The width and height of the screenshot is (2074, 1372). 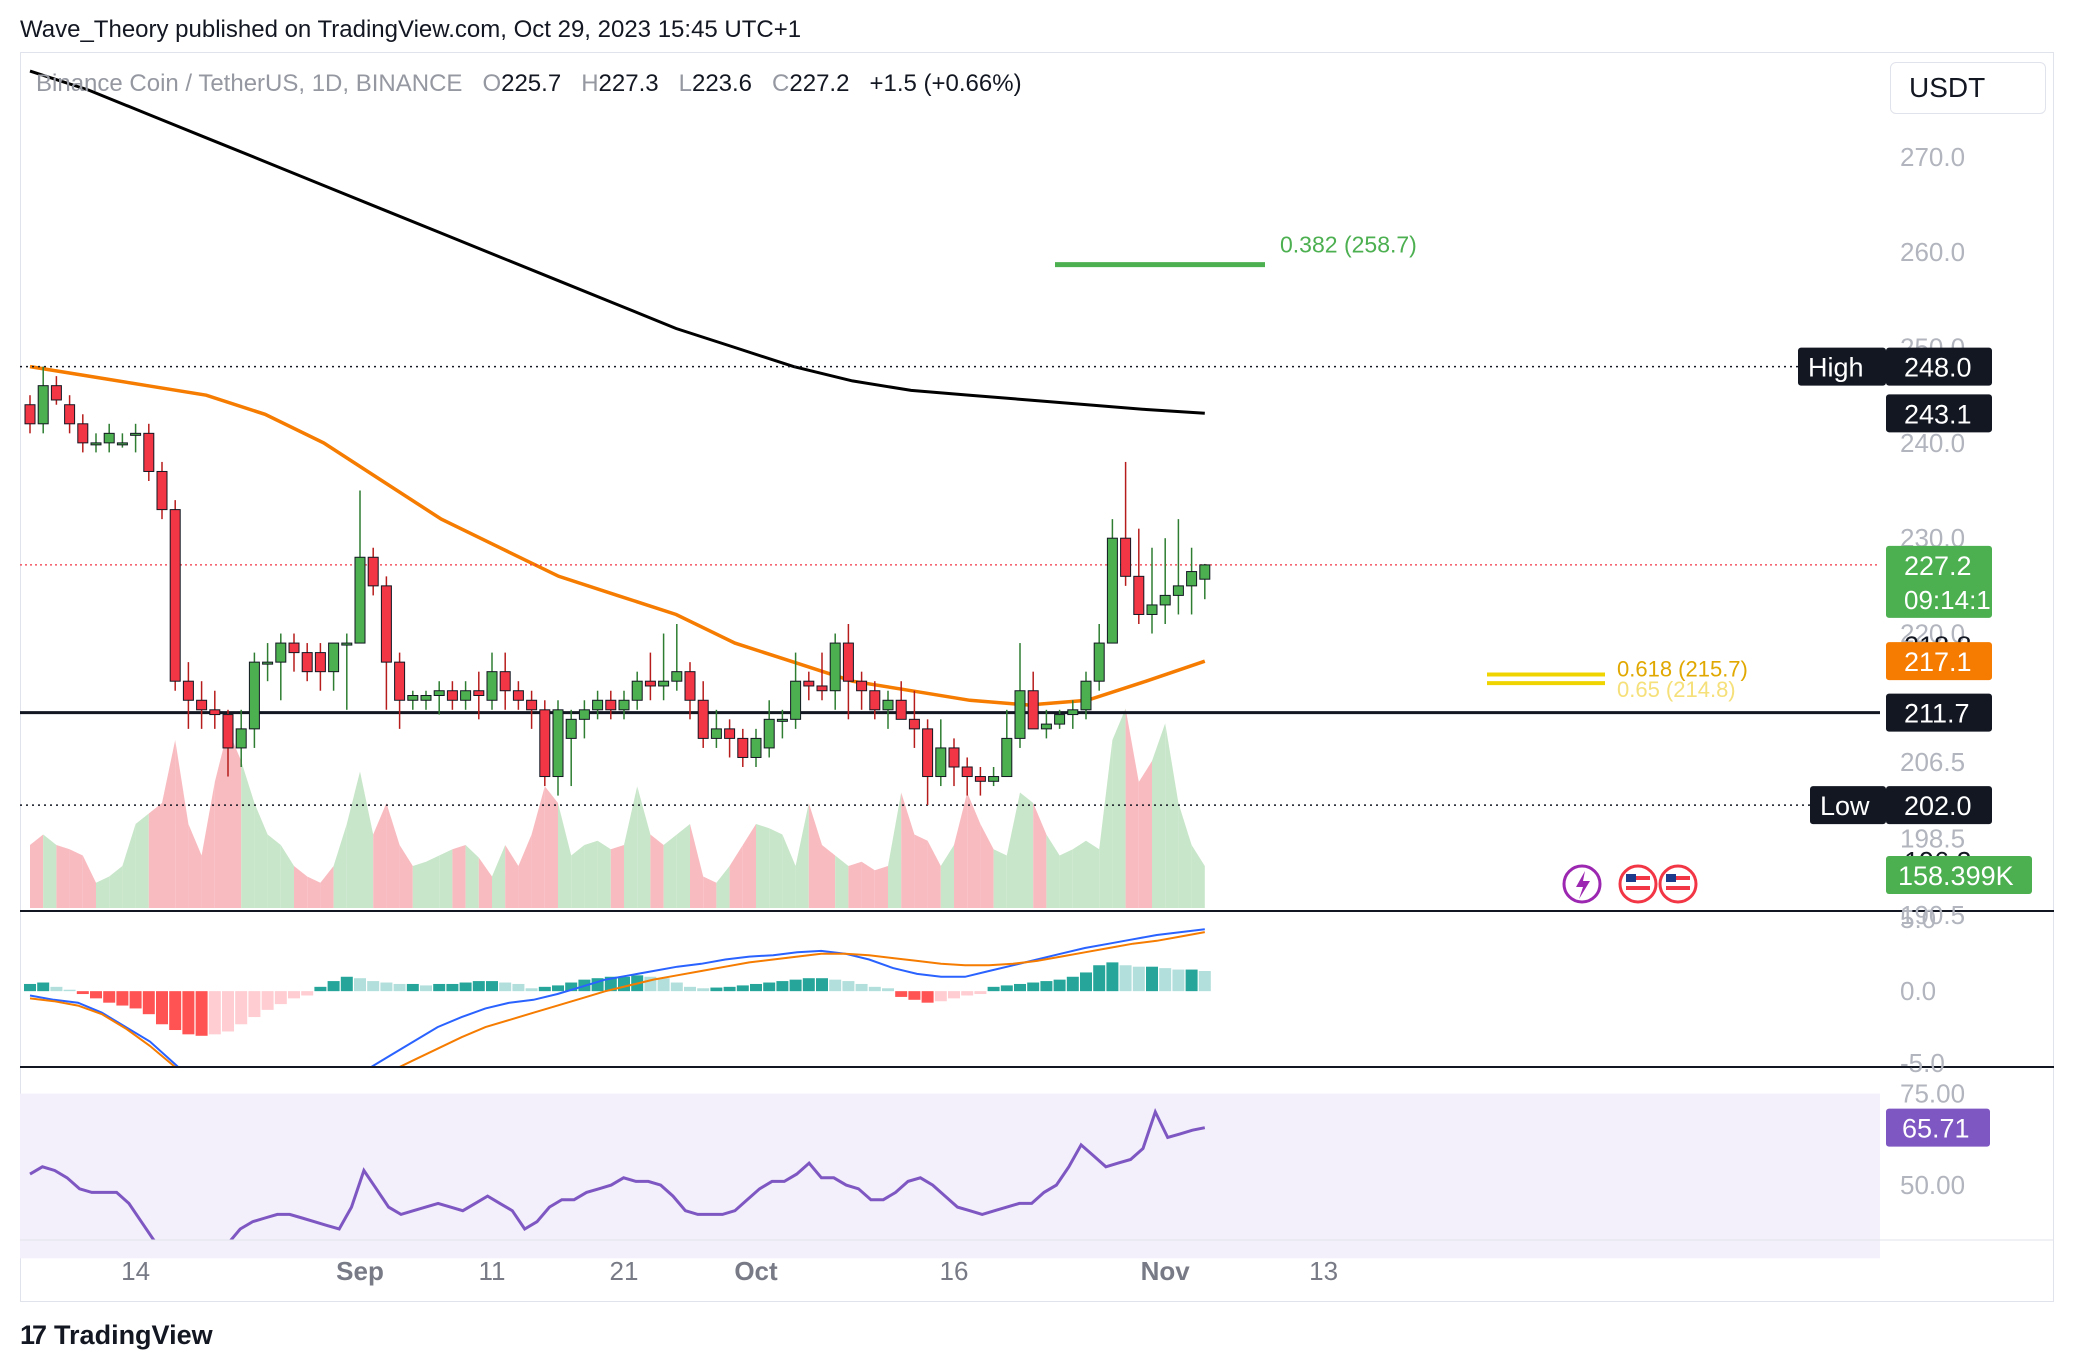 What do you see at coordinates (1932, 252) in the screenshot?
I see `price-axis-tick: 260.0` at bounding box center [1932, 252].